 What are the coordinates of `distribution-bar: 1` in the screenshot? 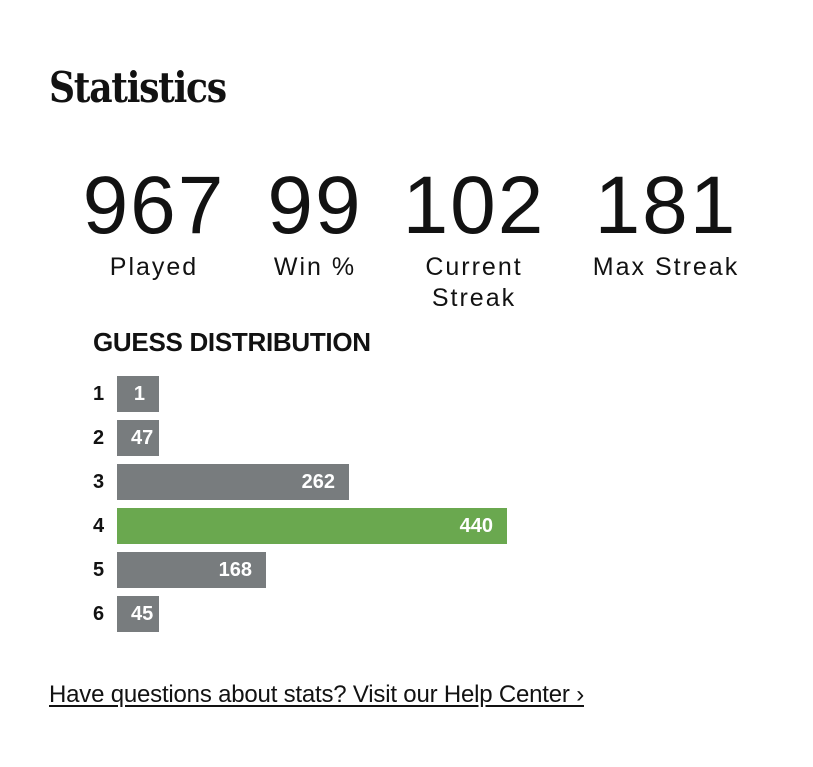 It's located at (138, 394).